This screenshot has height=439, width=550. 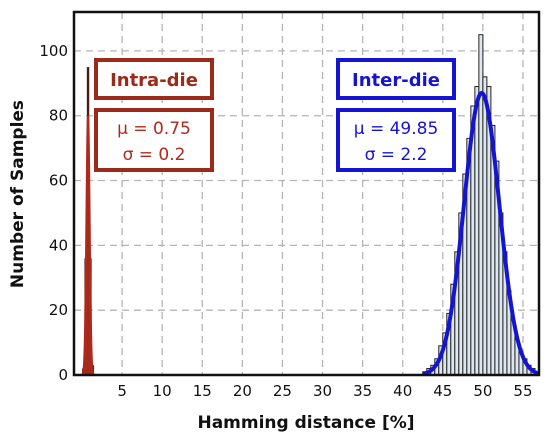 I want to click on y-tick-label: 40, so click(x=58, y=245).